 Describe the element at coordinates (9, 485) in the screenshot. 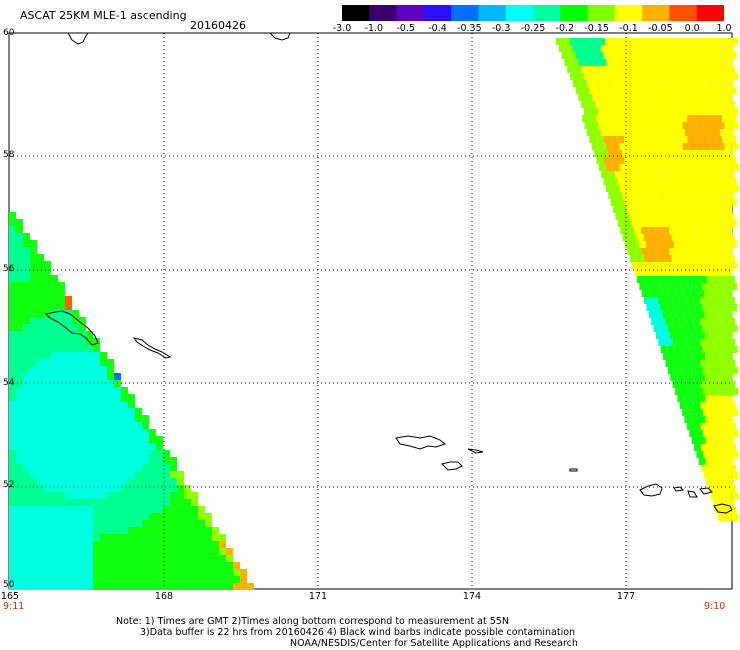

I see `lat-label-52: 52` at that location.